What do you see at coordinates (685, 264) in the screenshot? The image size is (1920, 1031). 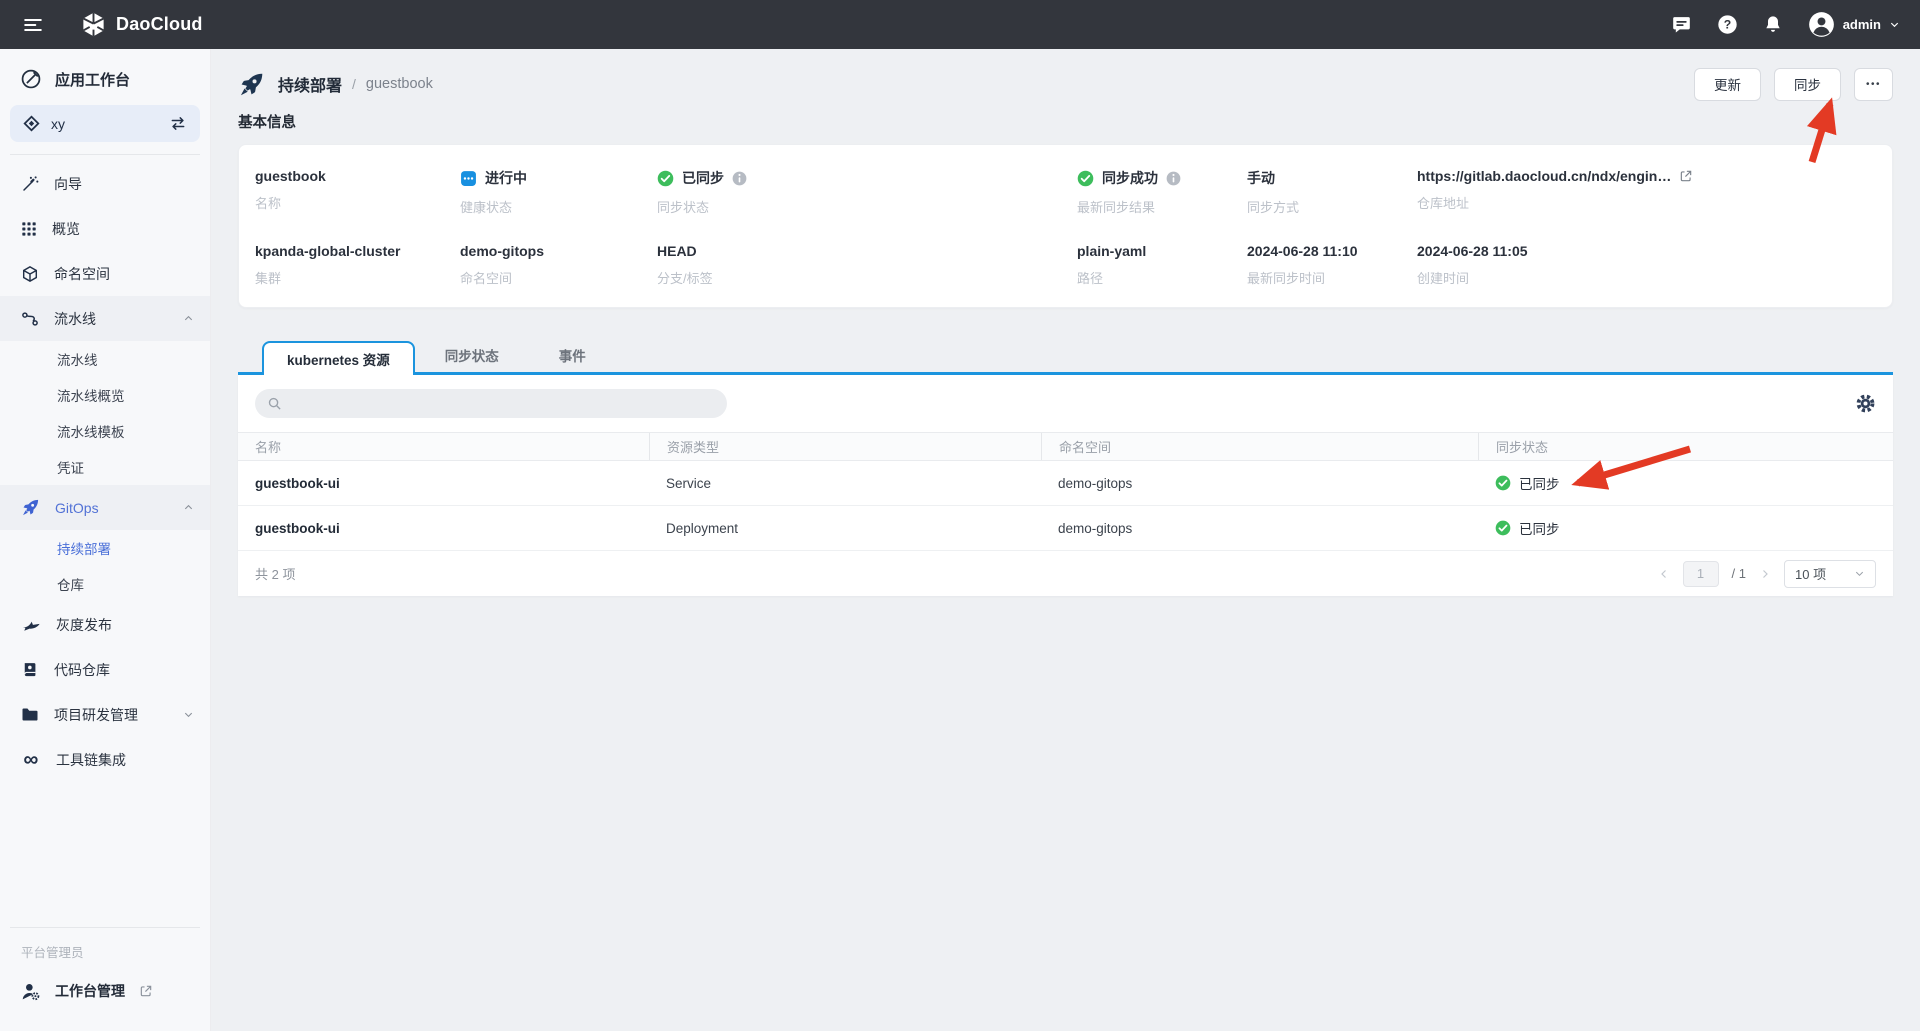 I see `field-branch-tag: HEAD 分支/标签` at bounding box center [685, 264].